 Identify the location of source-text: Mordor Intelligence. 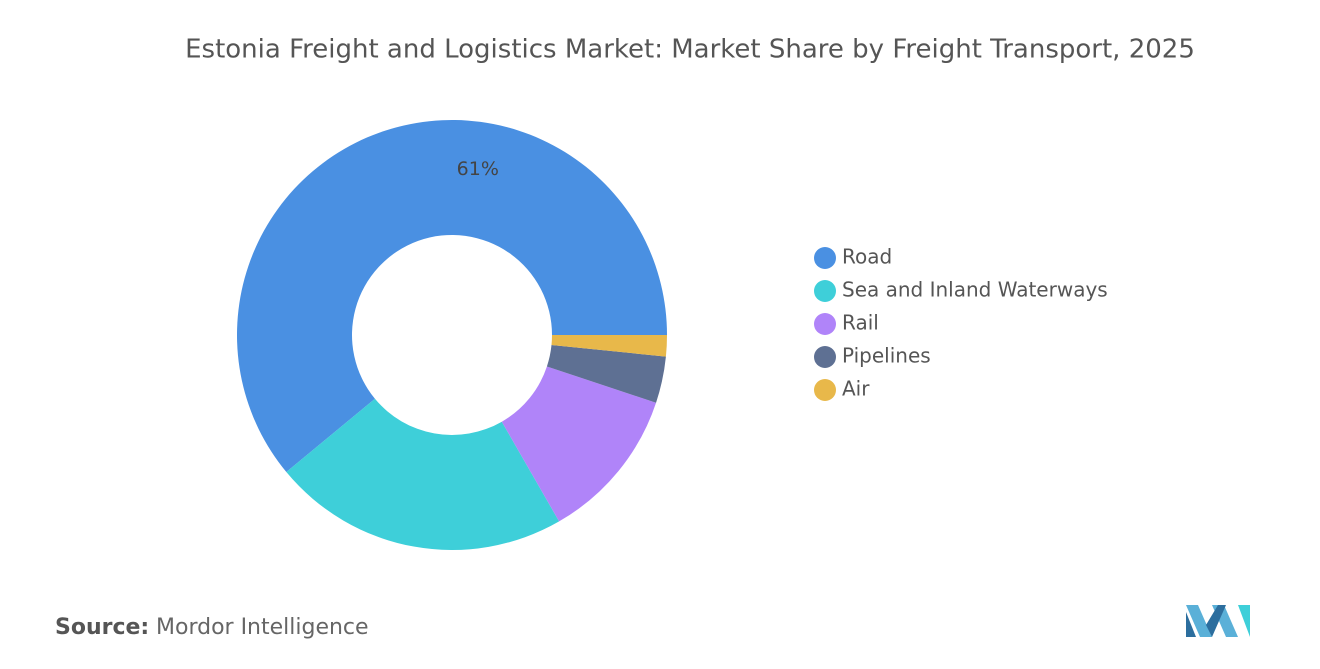
(262, 627).